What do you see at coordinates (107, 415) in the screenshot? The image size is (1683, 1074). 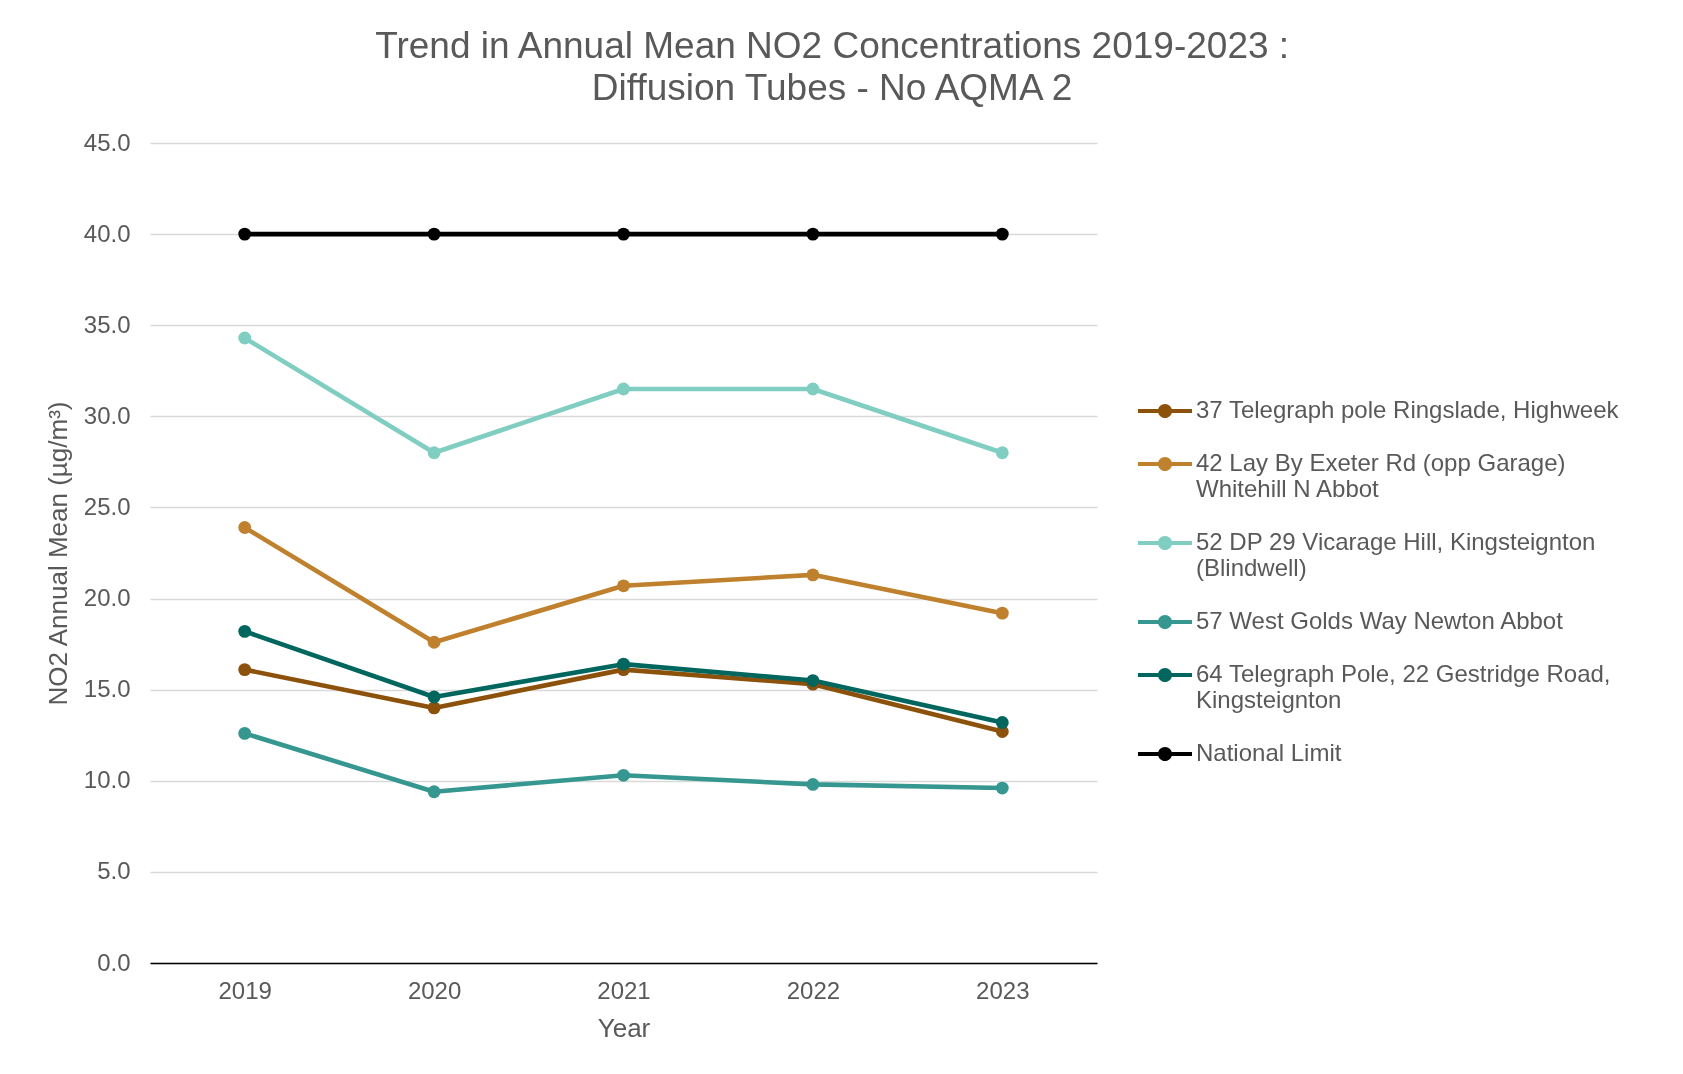 I see `y-tick-label: 30.0` at bounding box center [107, 415].